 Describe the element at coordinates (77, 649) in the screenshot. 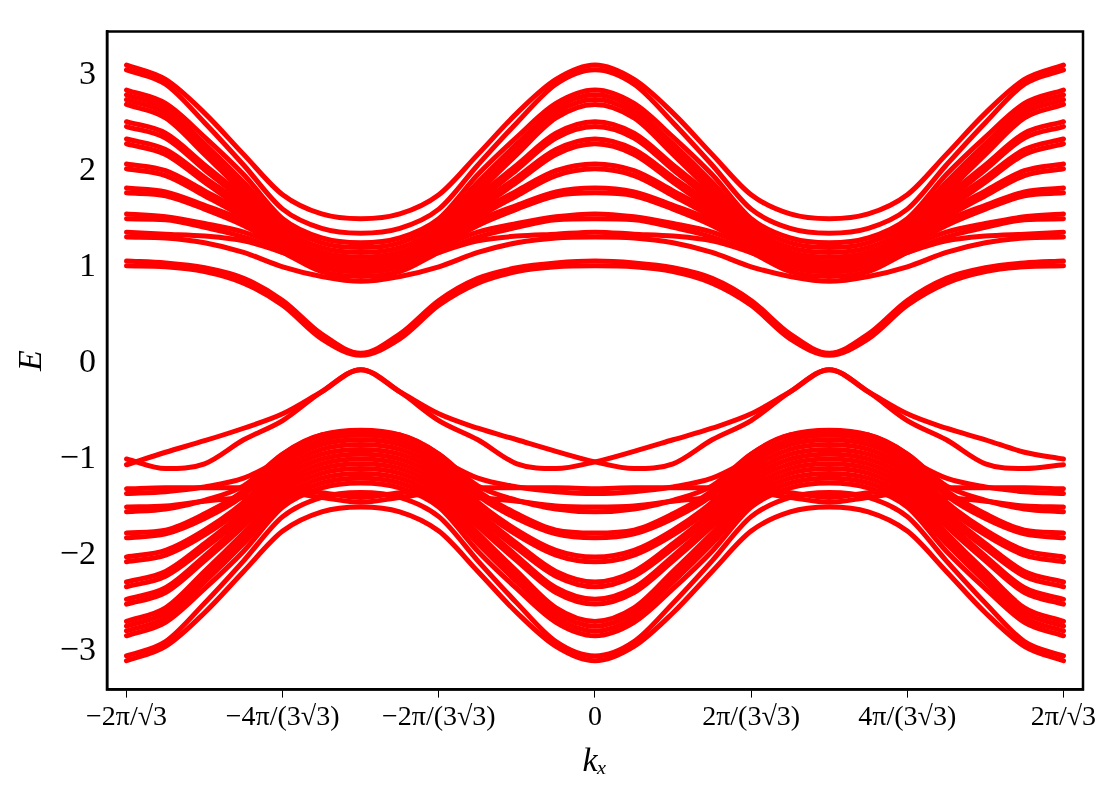

I see `y-tick-label: −3` at that location.